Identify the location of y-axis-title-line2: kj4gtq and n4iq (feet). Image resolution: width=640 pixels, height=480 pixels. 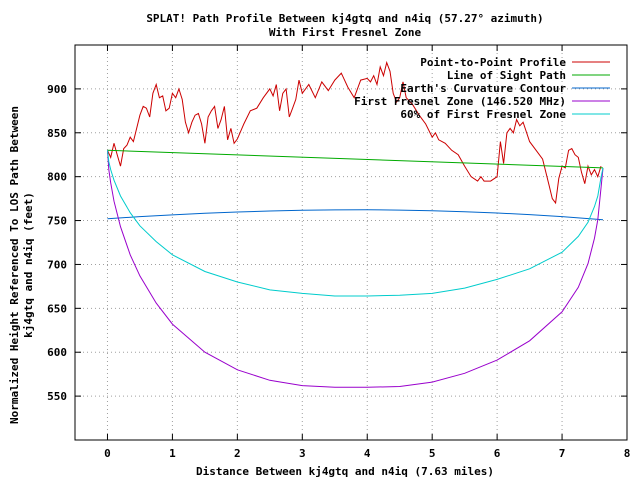
(28, 265).